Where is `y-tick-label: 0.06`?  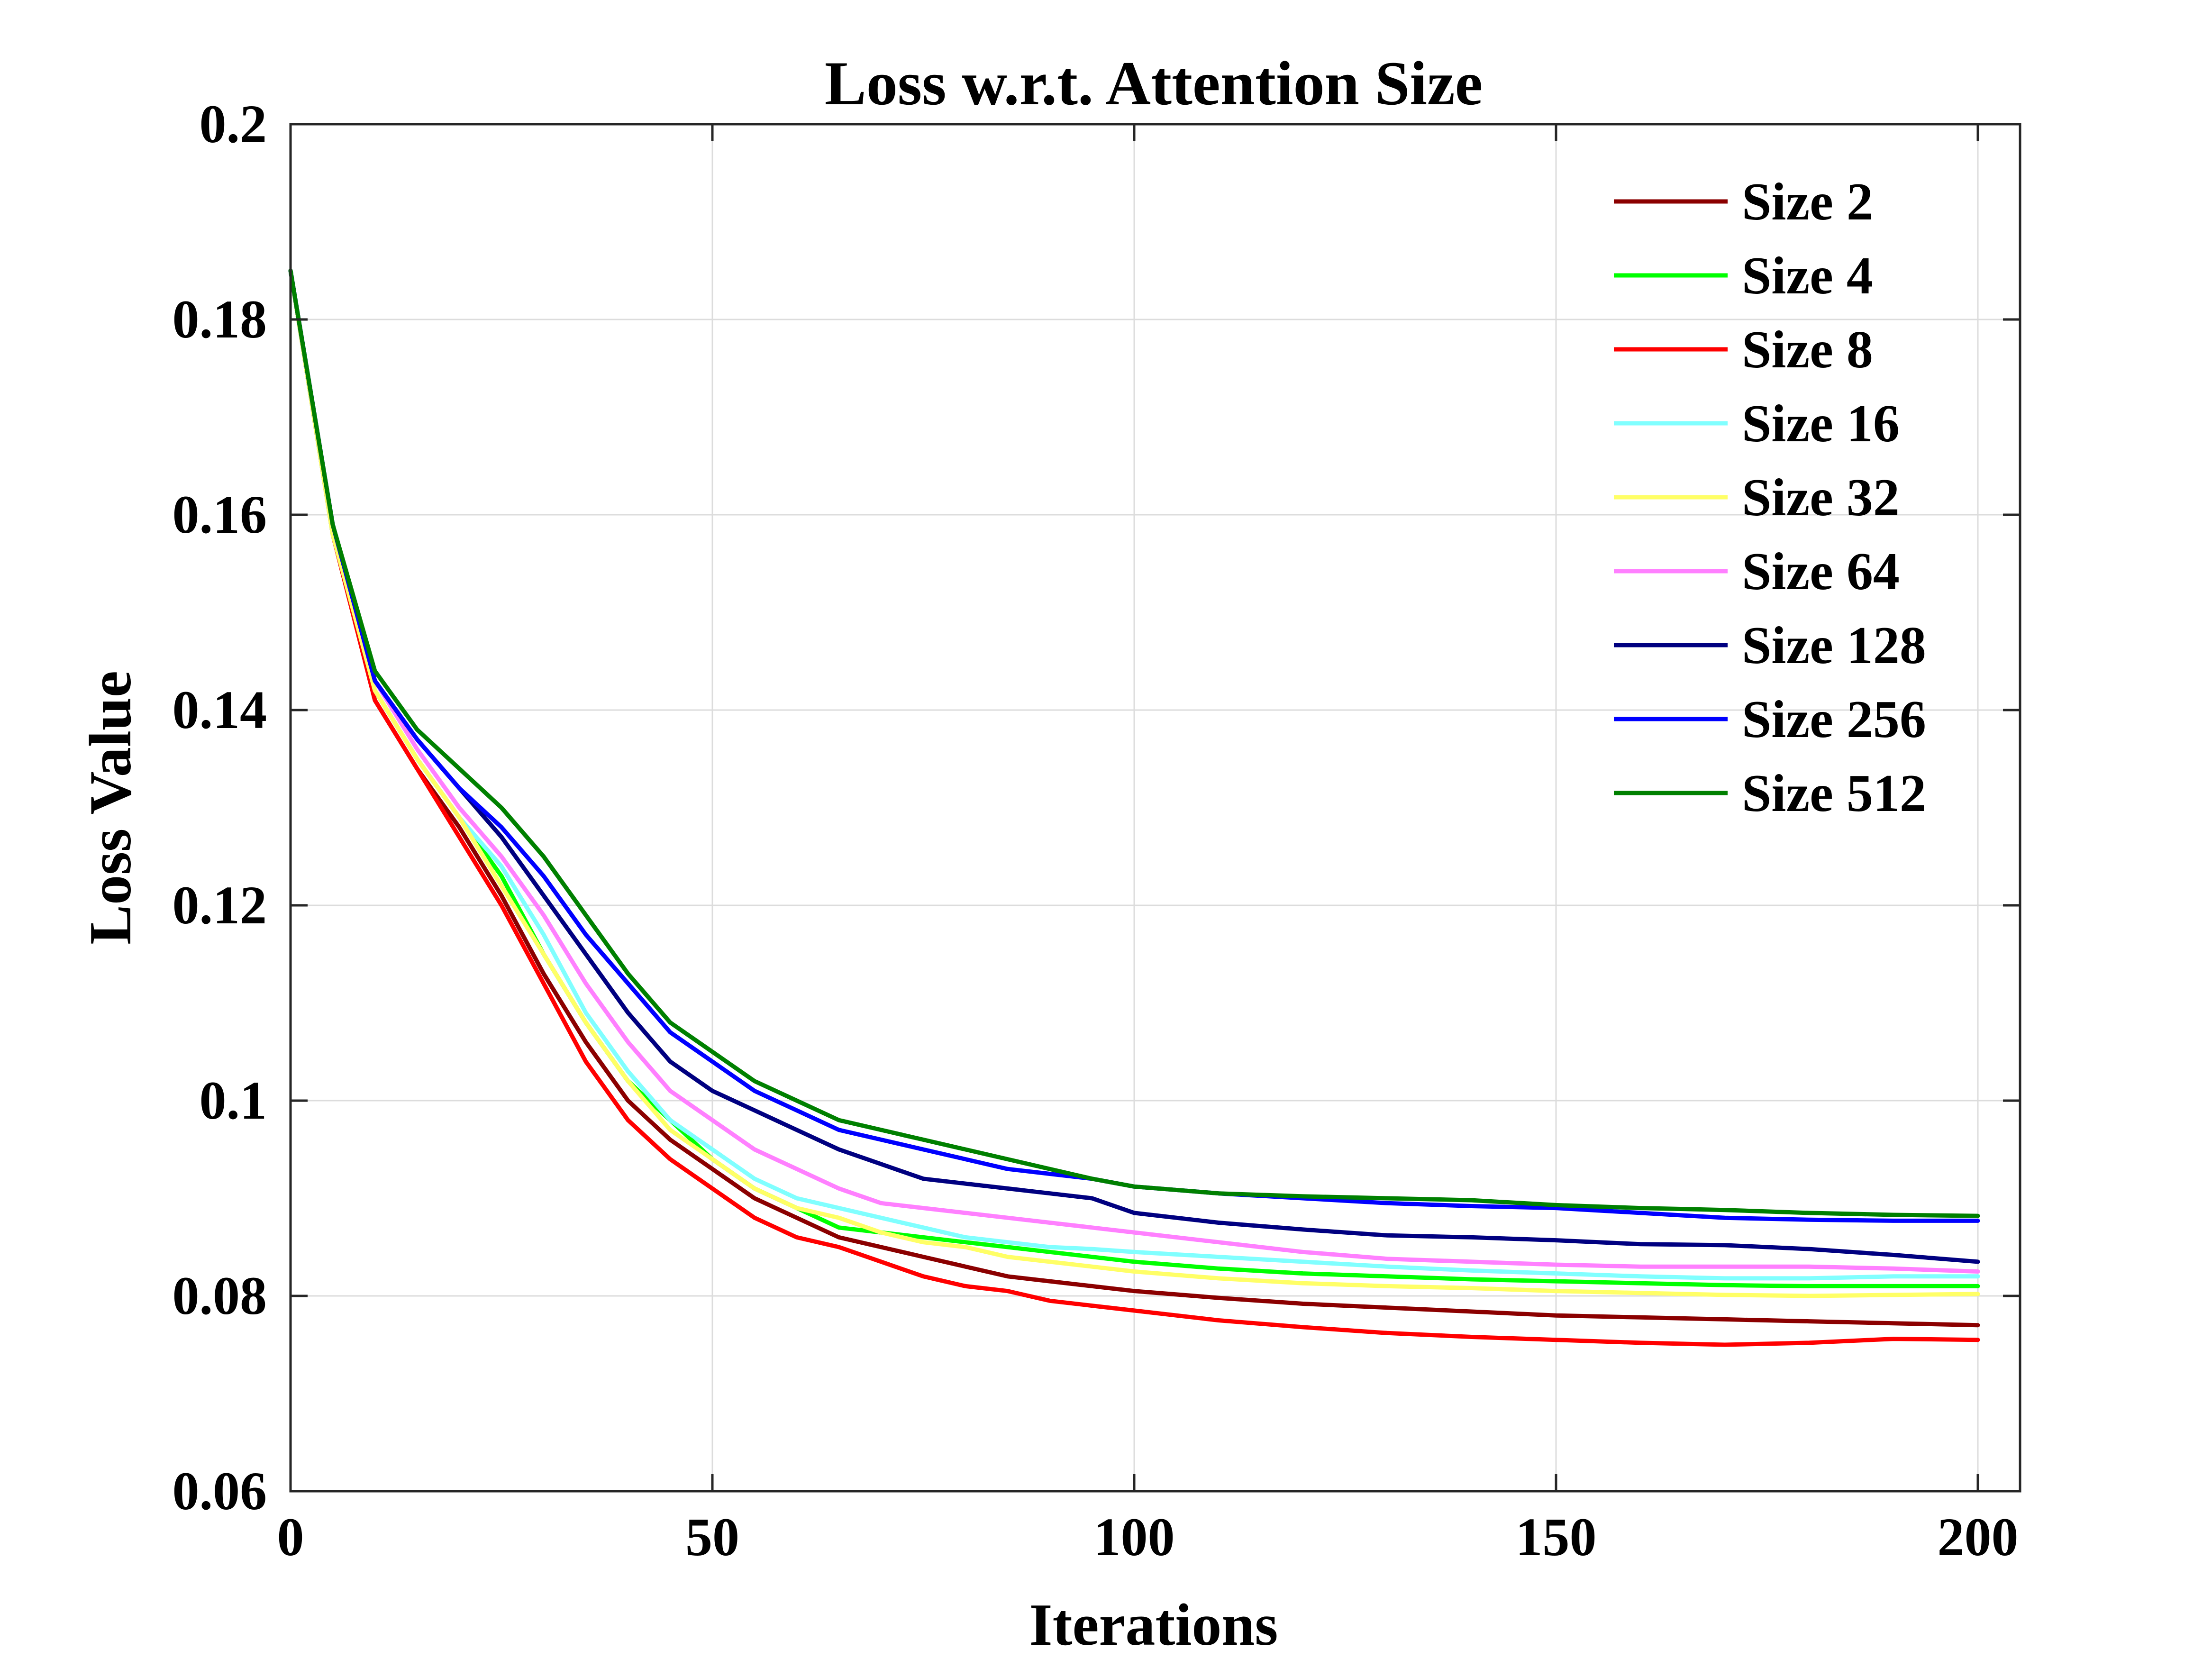
y-tick-label: 0.06 is located at coordinates (220, 1491).